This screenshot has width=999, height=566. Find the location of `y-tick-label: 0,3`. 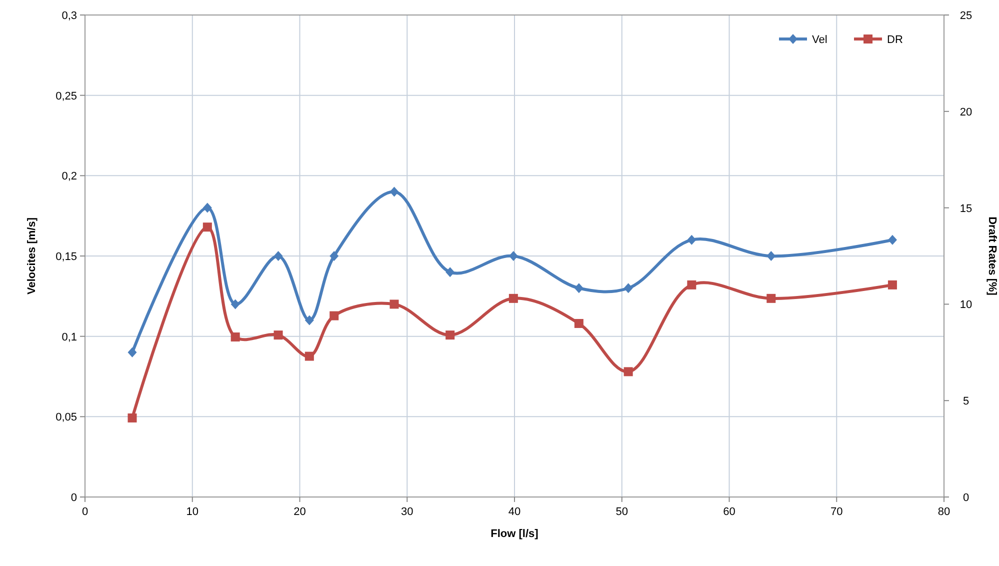

y-tick-label: 0,3 is located at coordinates (69, 16).